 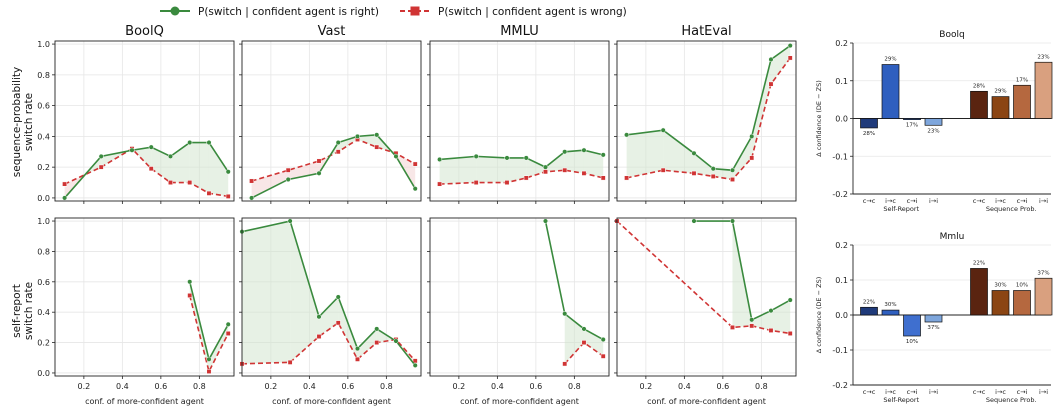 I want to click on bar-pct-label: 10%, so click(x=912, y=342).